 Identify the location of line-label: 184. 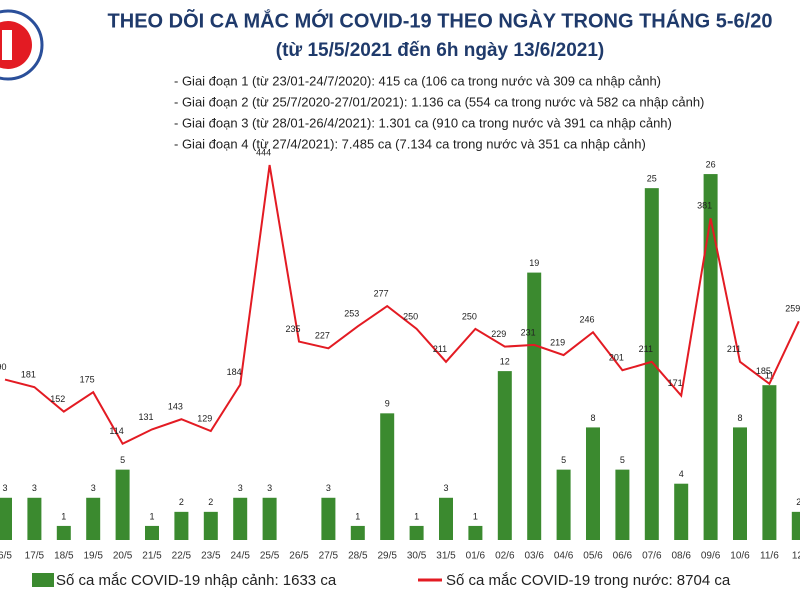
(234, 372).